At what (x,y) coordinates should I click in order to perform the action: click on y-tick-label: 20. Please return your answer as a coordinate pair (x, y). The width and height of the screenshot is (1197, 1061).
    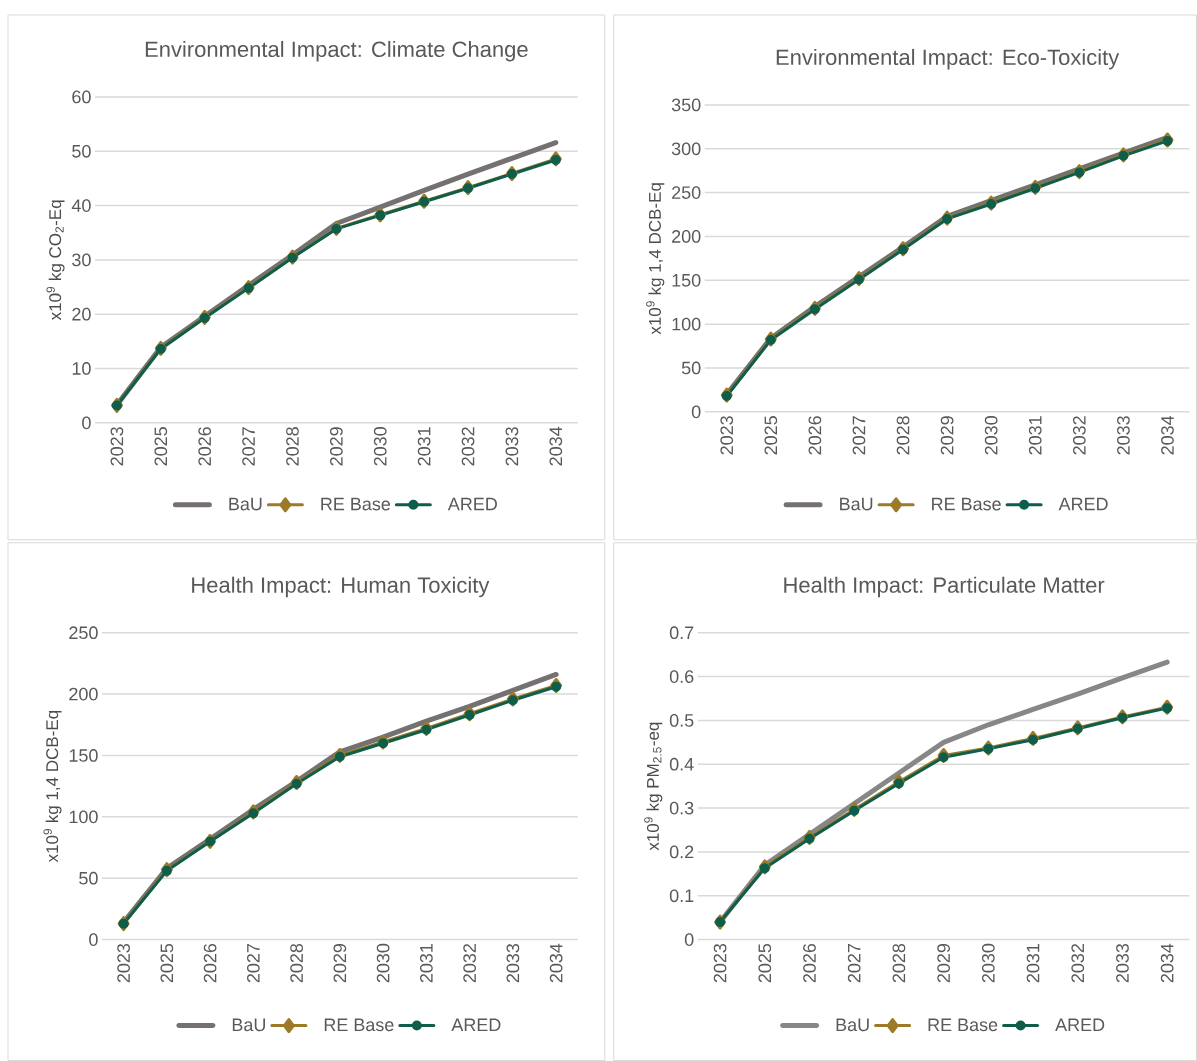
    Looking at the image, I should click on (81, 314).